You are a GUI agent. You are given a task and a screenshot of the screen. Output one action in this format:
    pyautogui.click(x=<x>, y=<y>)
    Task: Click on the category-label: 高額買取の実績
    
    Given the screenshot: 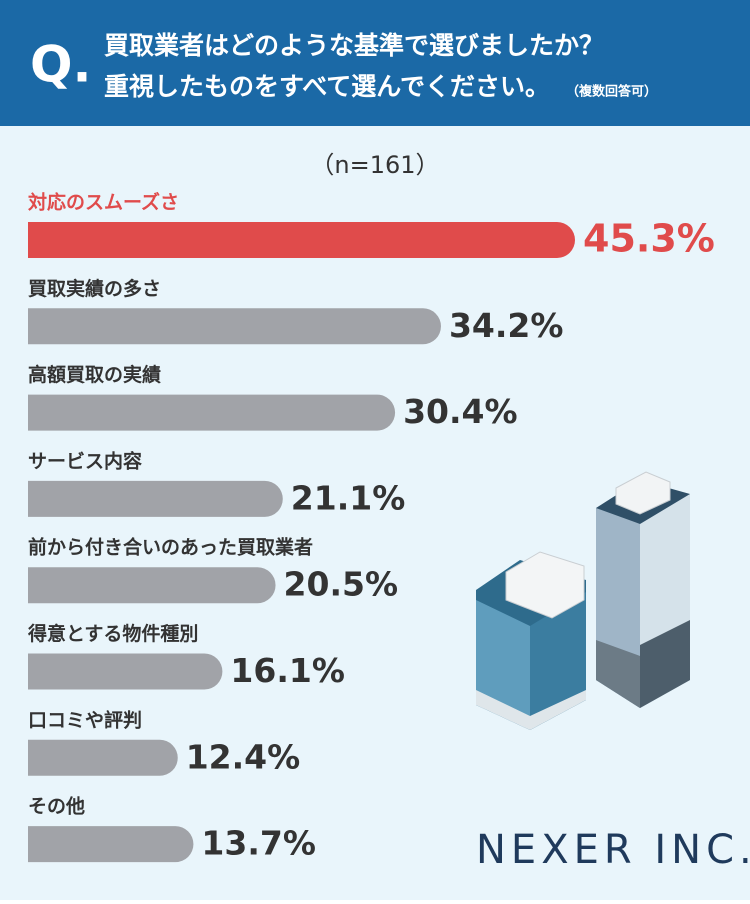 What is the action you would take?
    pyautogui.click(x=94, y=374)
    